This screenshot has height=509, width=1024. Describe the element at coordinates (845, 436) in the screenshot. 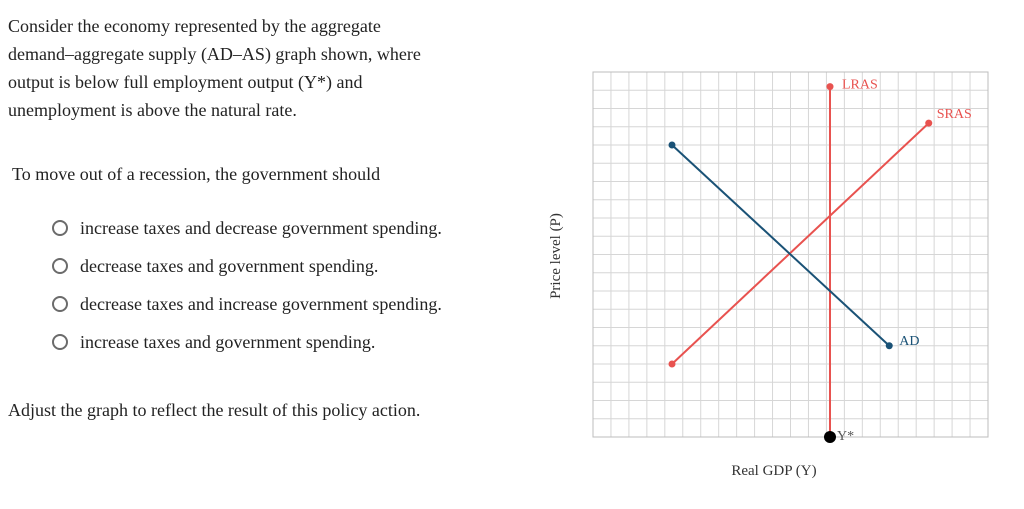

I see `y-star-label: Y*` at that location.